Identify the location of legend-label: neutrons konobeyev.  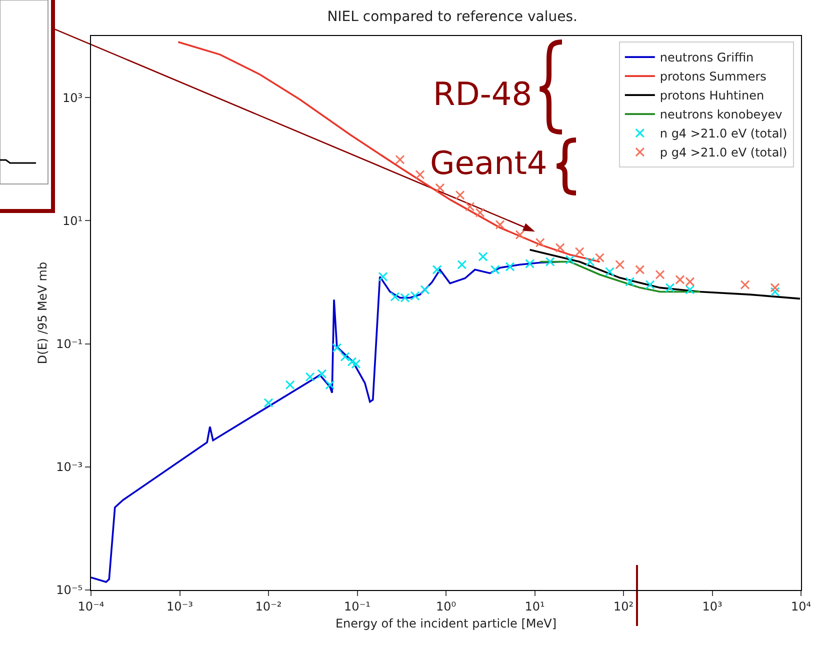
(721, 115).